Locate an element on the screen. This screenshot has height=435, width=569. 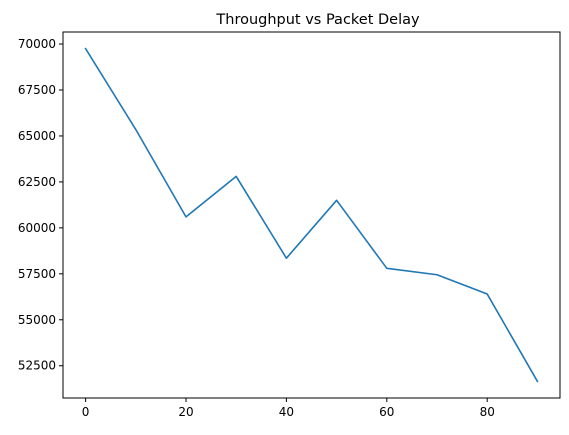
y-tick-label: 52500 is located at coordinates (37, 366).